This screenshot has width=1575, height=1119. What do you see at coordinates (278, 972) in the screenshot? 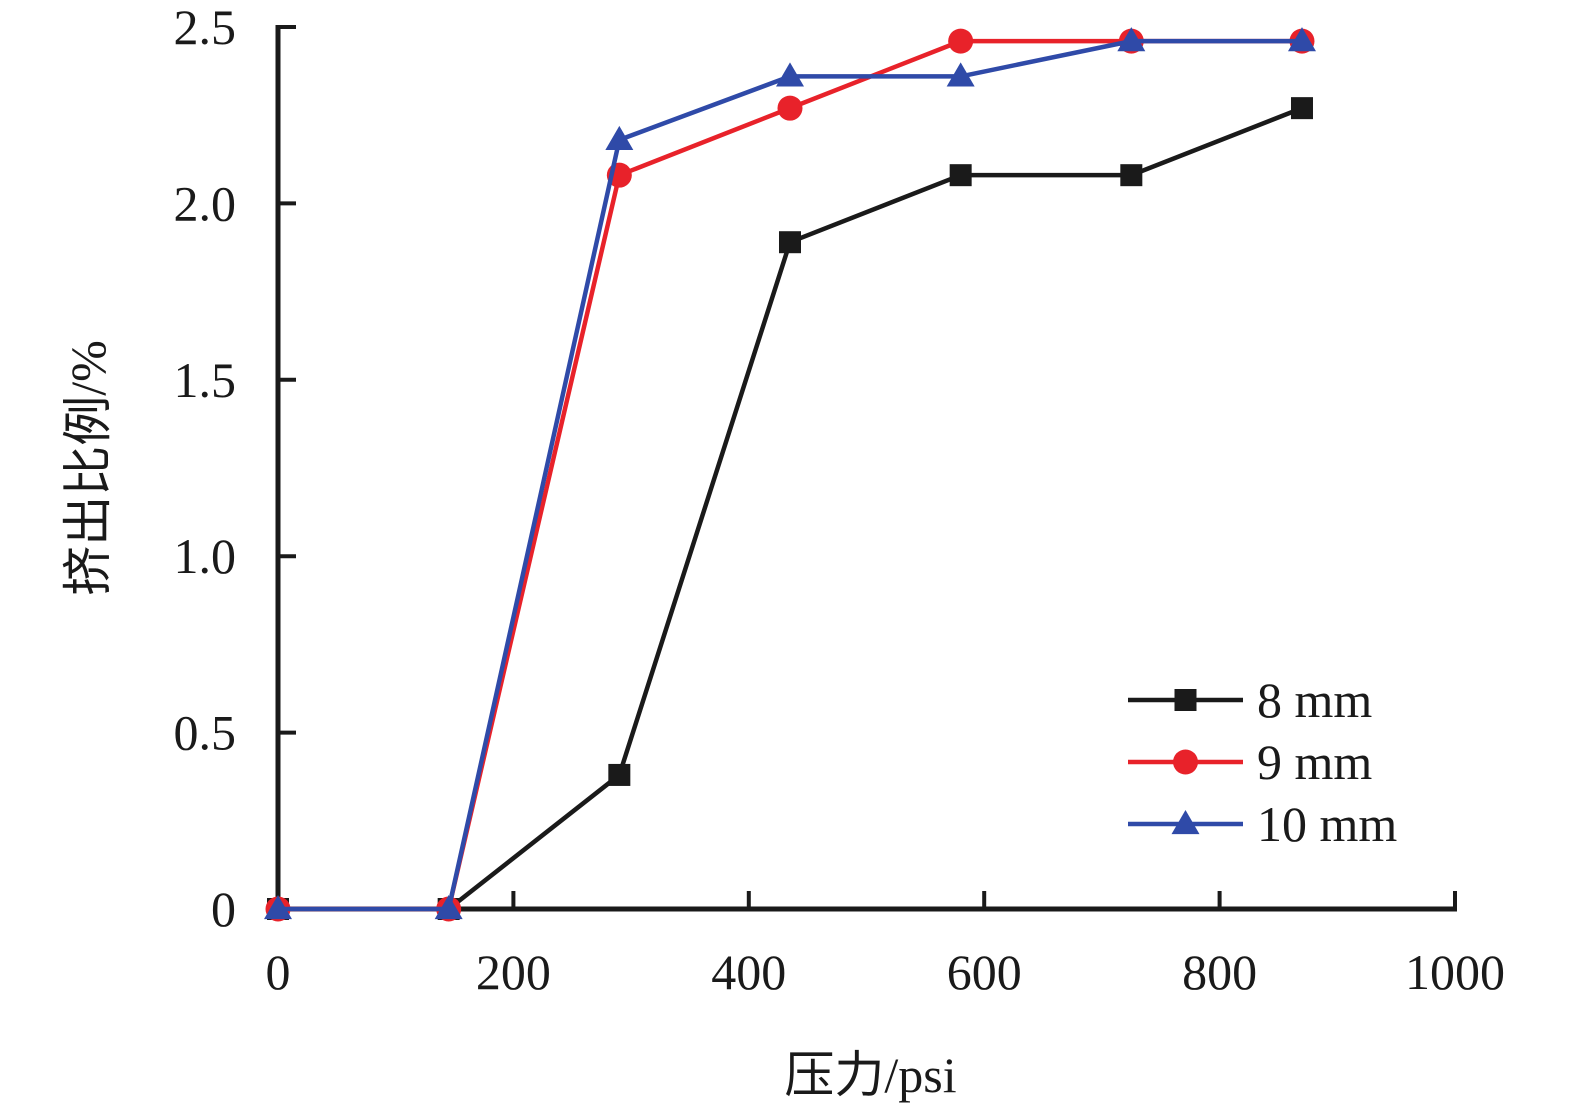
I see `x-tick-label: 0` at bounding box center [278, 972].